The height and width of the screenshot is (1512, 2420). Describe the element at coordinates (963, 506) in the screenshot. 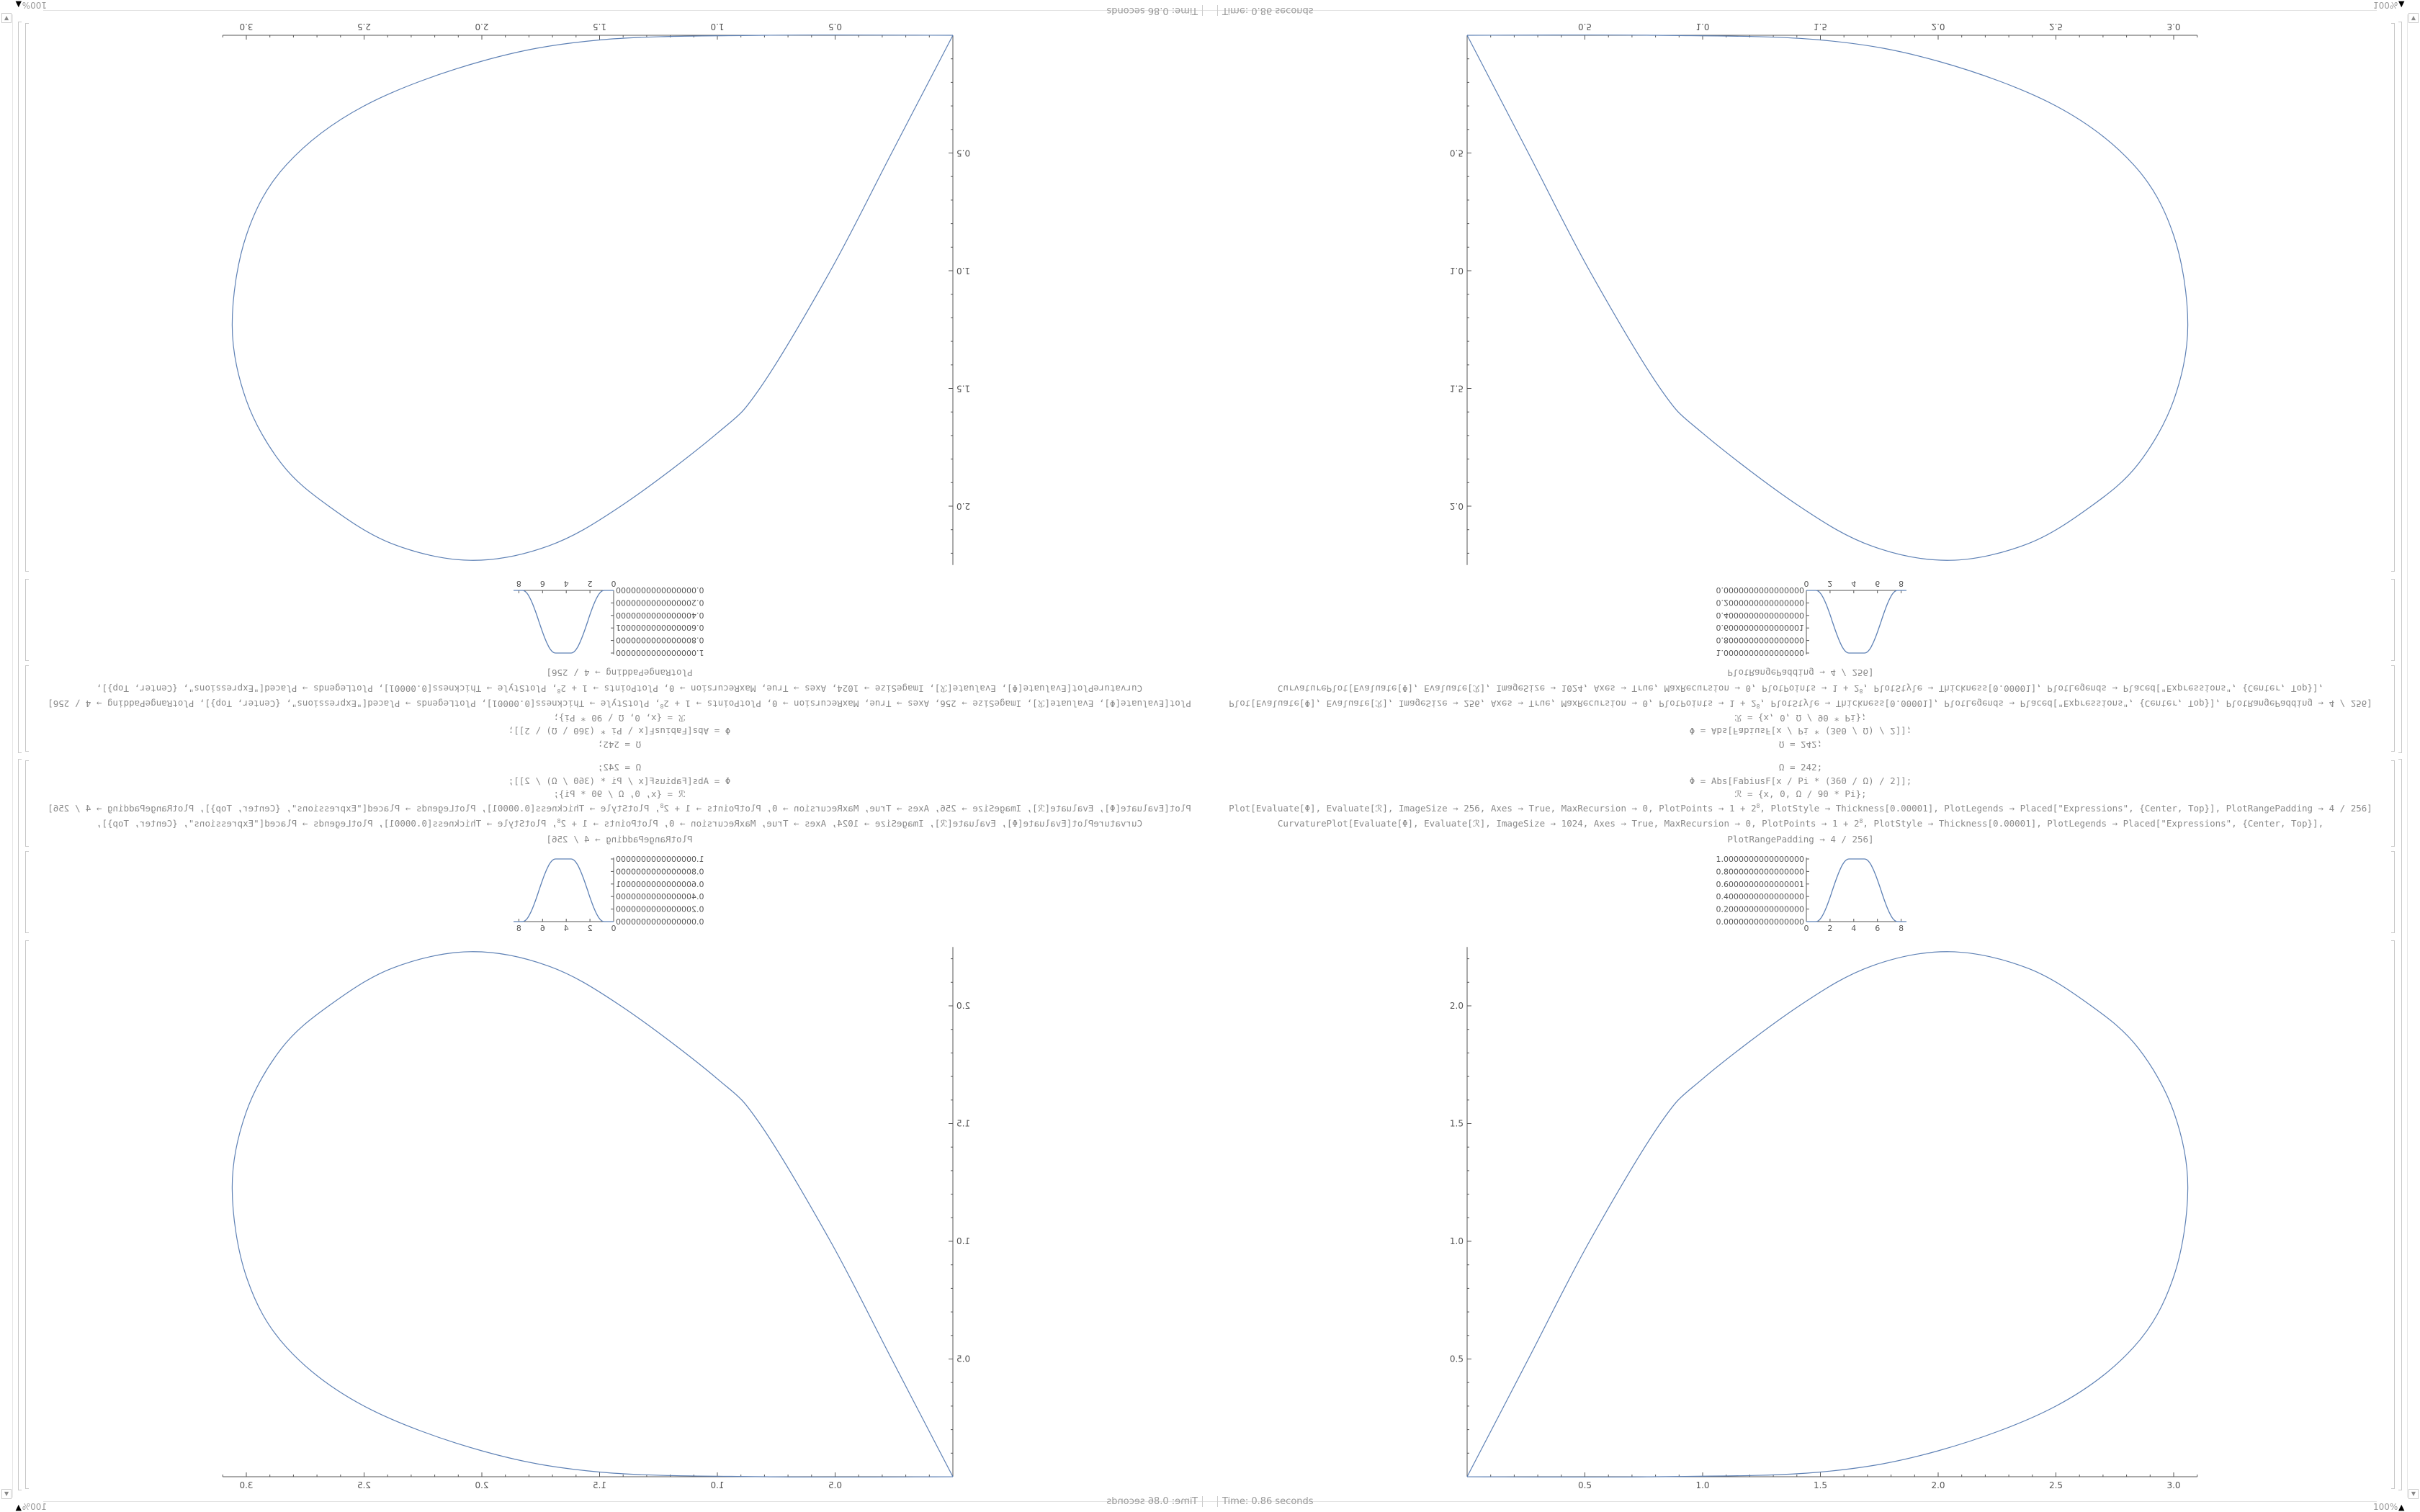

I see `big-y-tick-label: 2.0` at that location.